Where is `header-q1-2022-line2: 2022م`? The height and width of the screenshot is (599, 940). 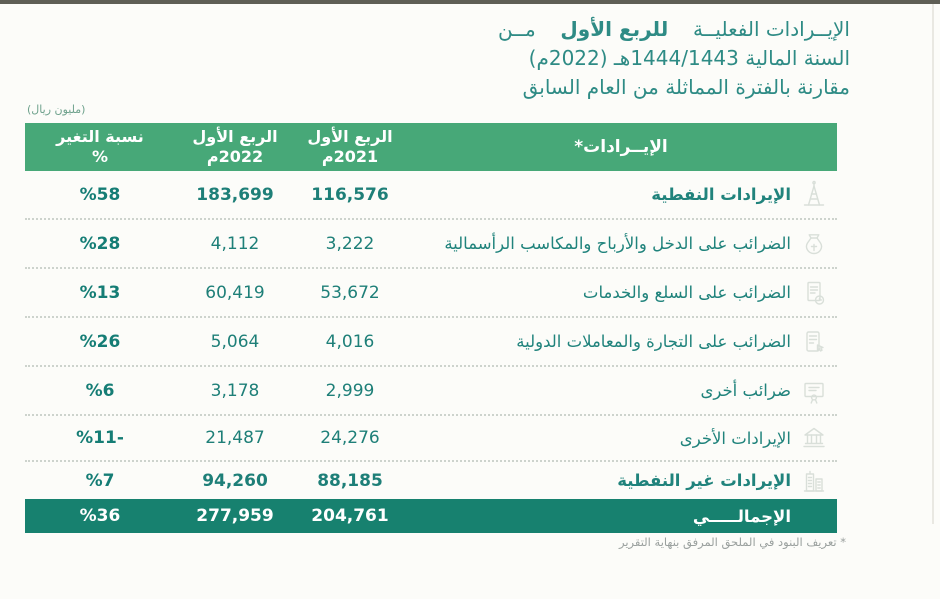 header-q1-2022-line2: 2022م is located at coordinates (235, 156).